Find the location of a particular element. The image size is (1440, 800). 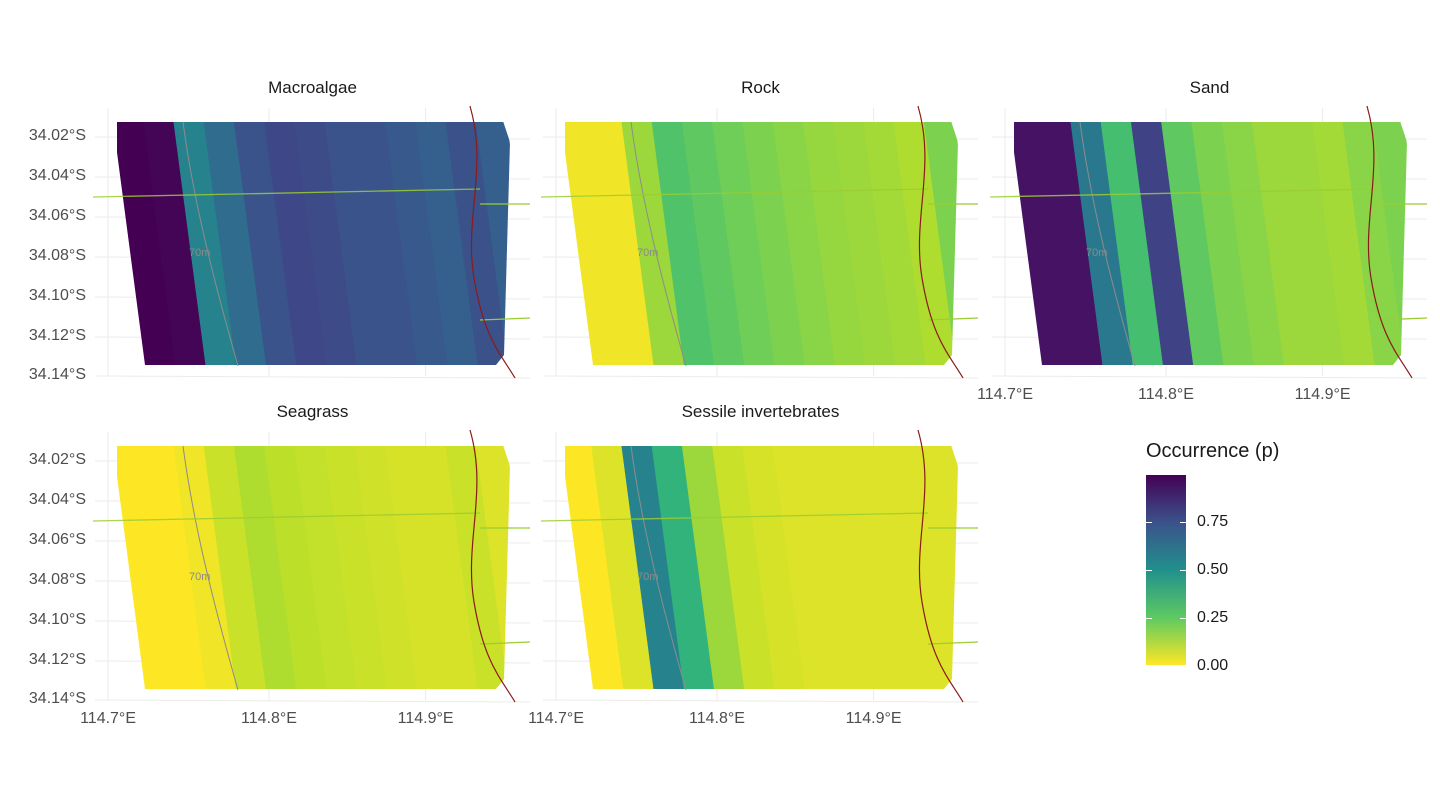

legend-label: 0.00 is located at coordinates (1213, 665).